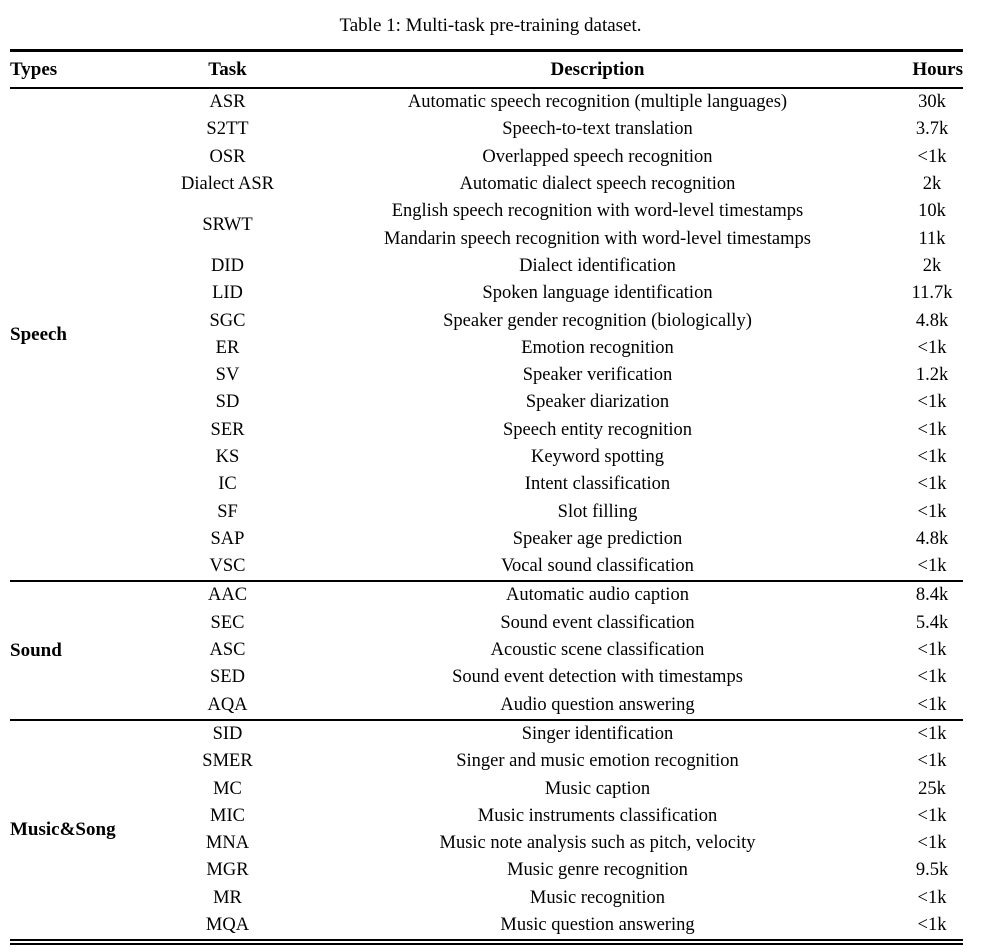 The width and height of the screenshot is (981, 952). What do you see at coordinates (227, 566) in the screenshot?
I see `task-cell: VSC` at bounding box center [227, 566].